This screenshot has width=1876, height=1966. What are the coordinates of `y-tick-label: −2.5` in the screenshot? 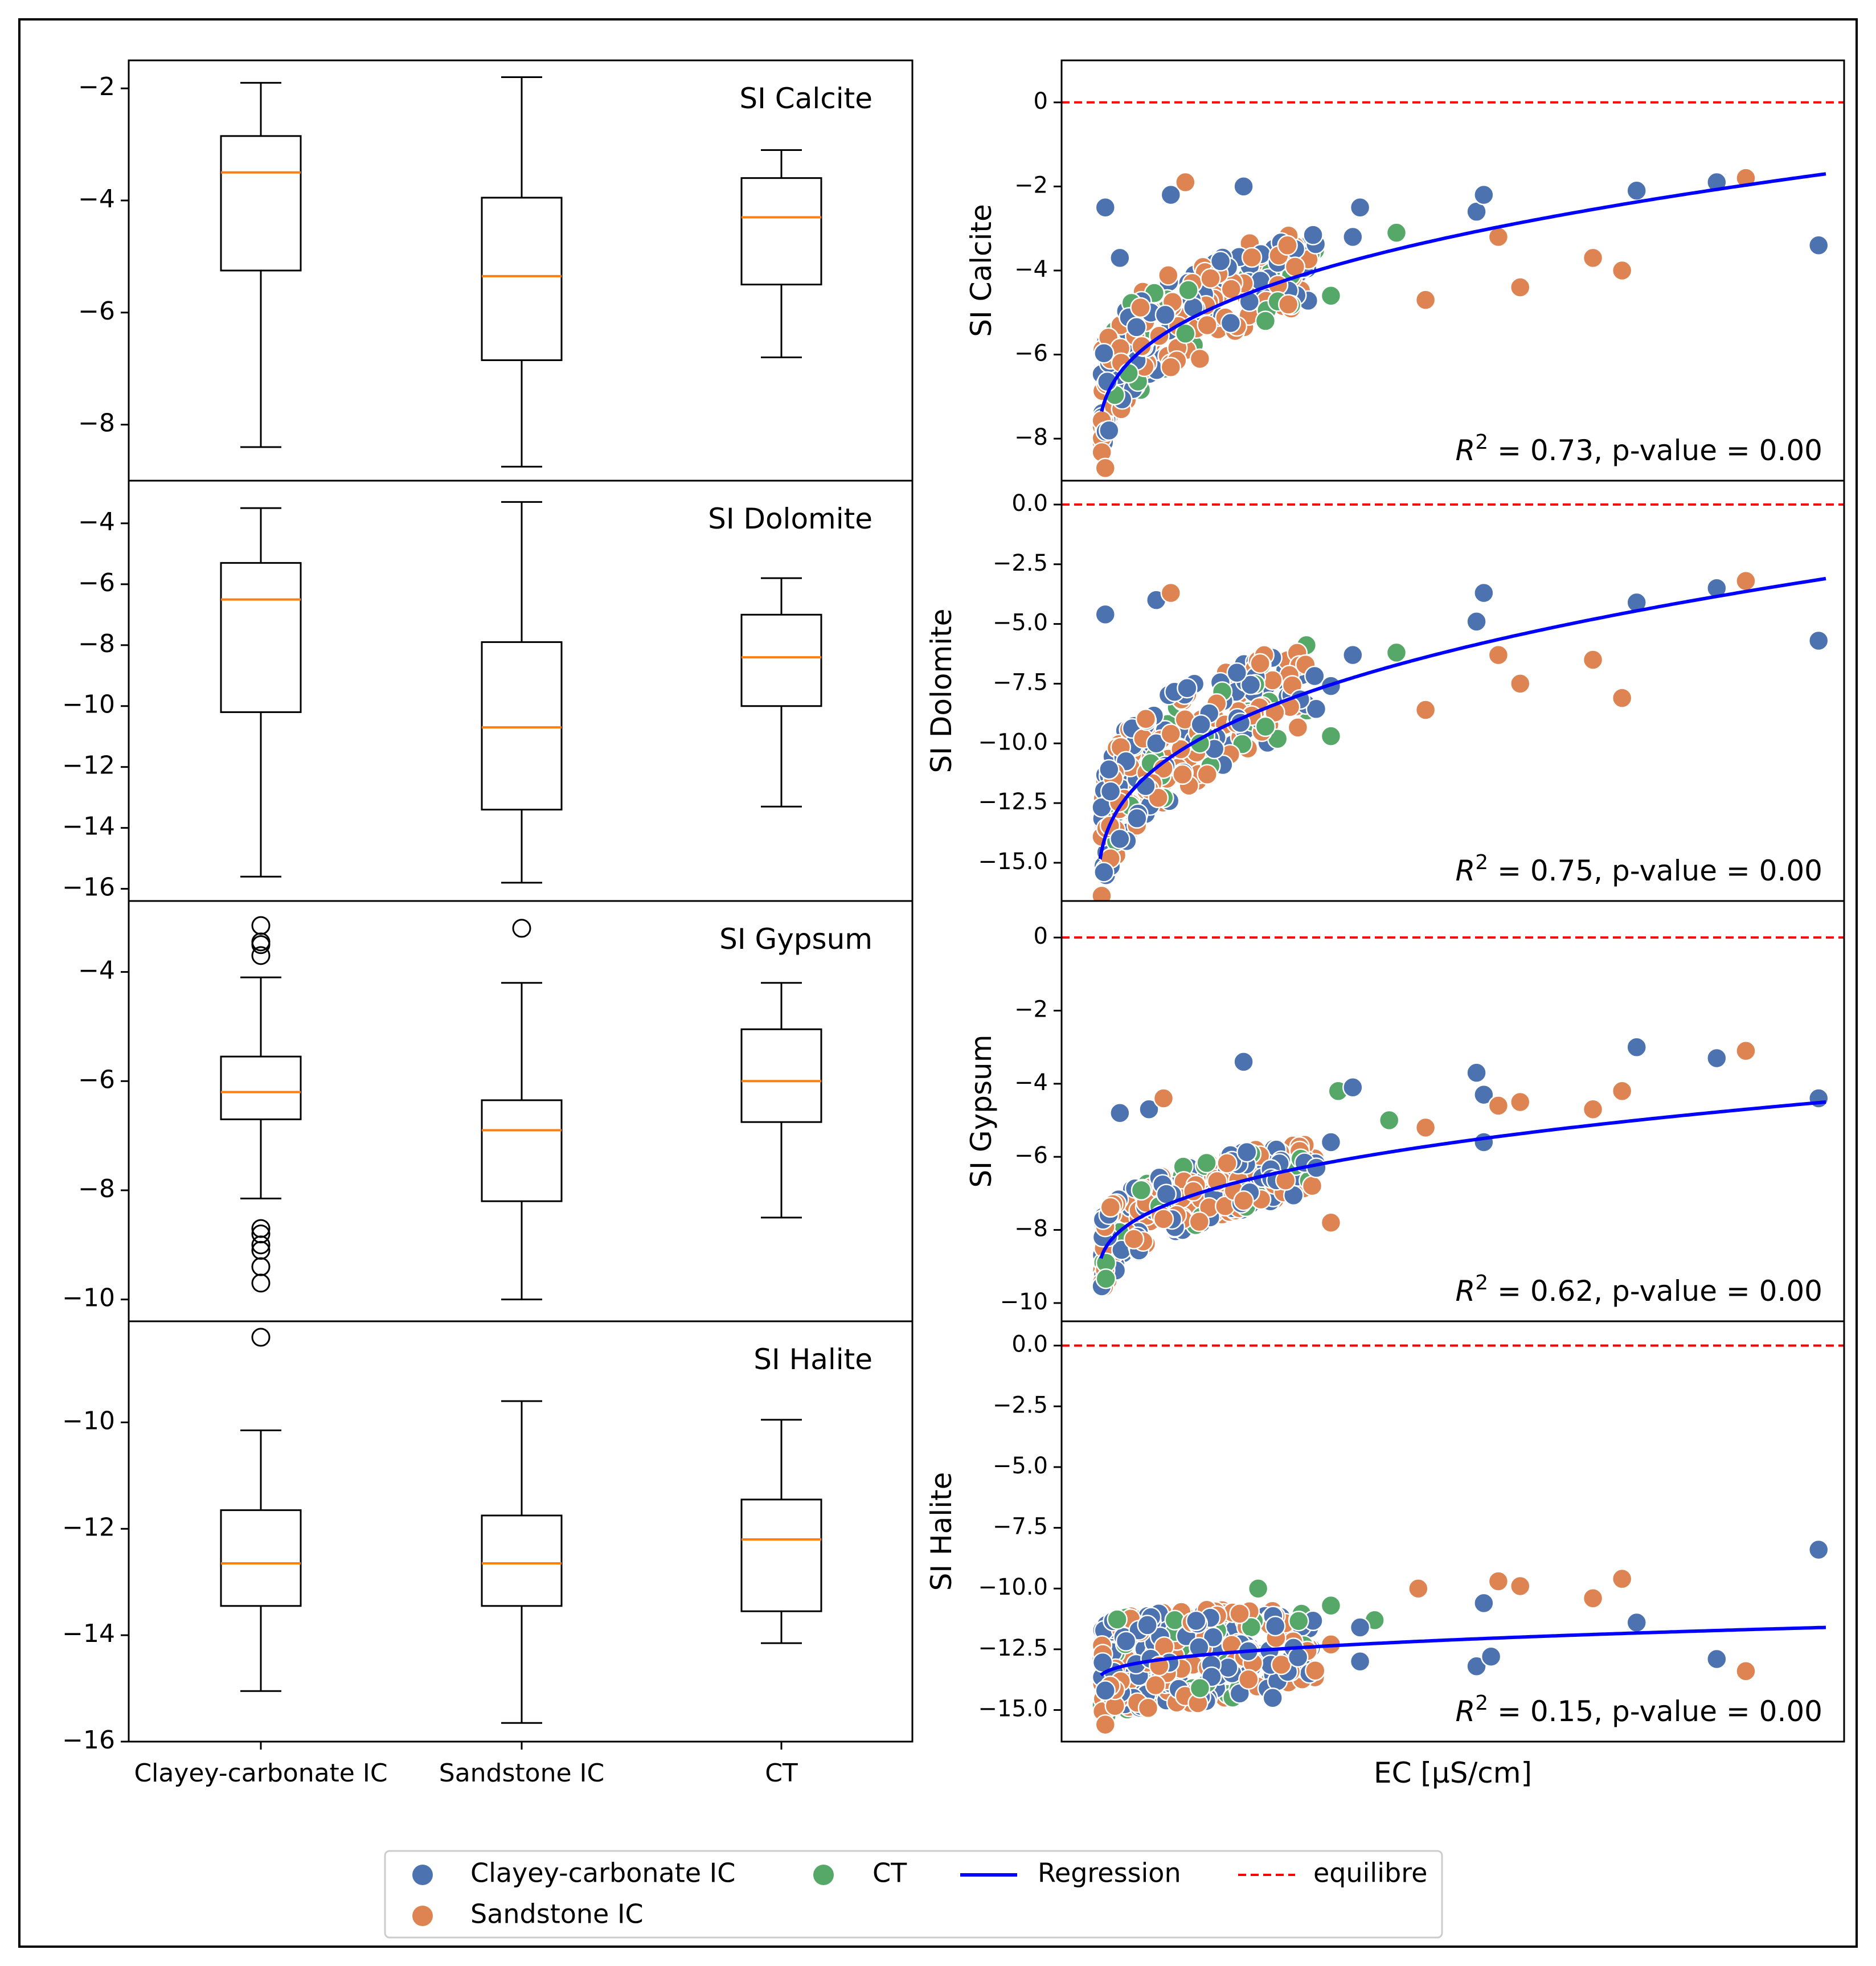 It's located at (1020, 1405).